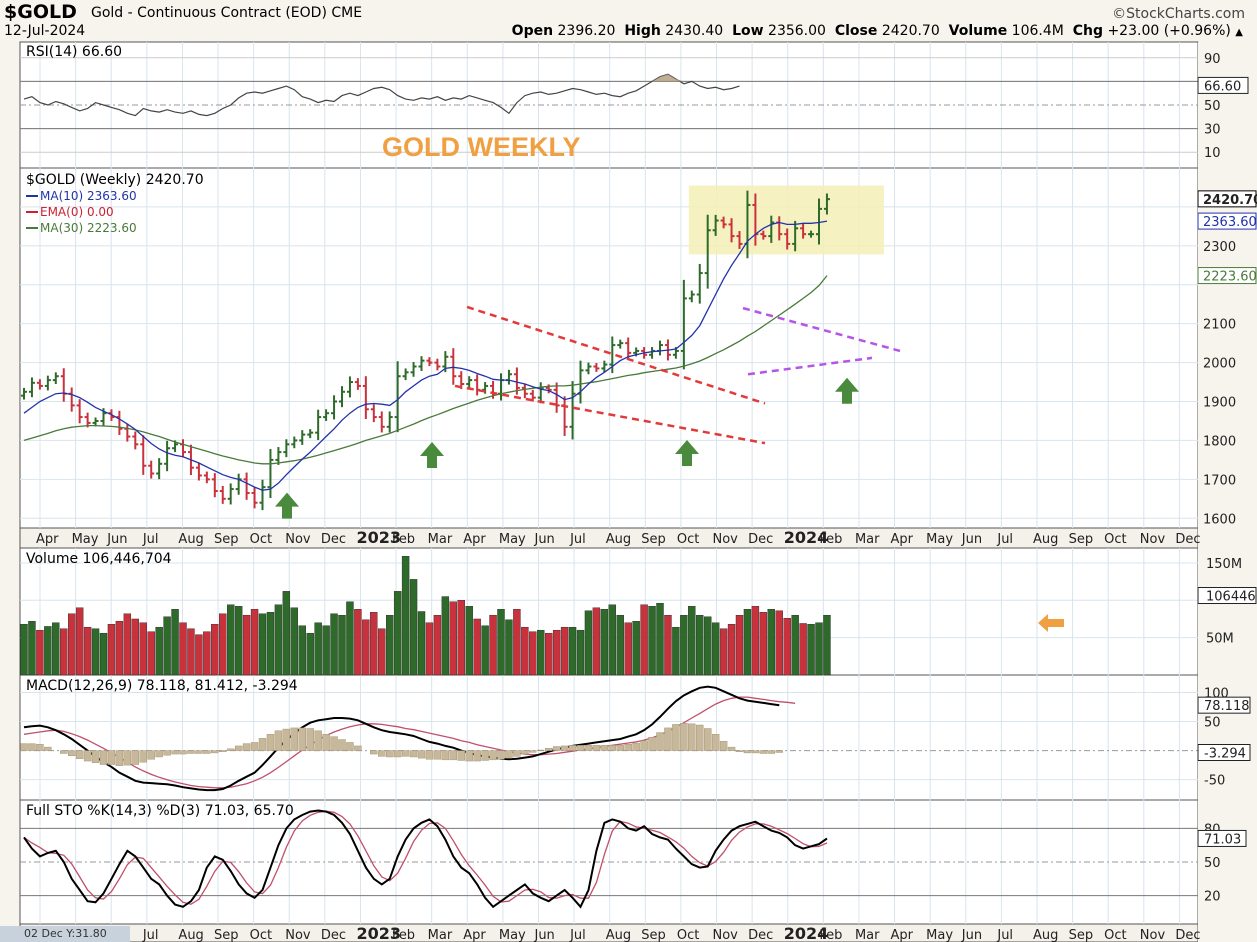 The width and height of the screenshot is (1257, 942). I want to click on rsi-line, so click(381, 95).